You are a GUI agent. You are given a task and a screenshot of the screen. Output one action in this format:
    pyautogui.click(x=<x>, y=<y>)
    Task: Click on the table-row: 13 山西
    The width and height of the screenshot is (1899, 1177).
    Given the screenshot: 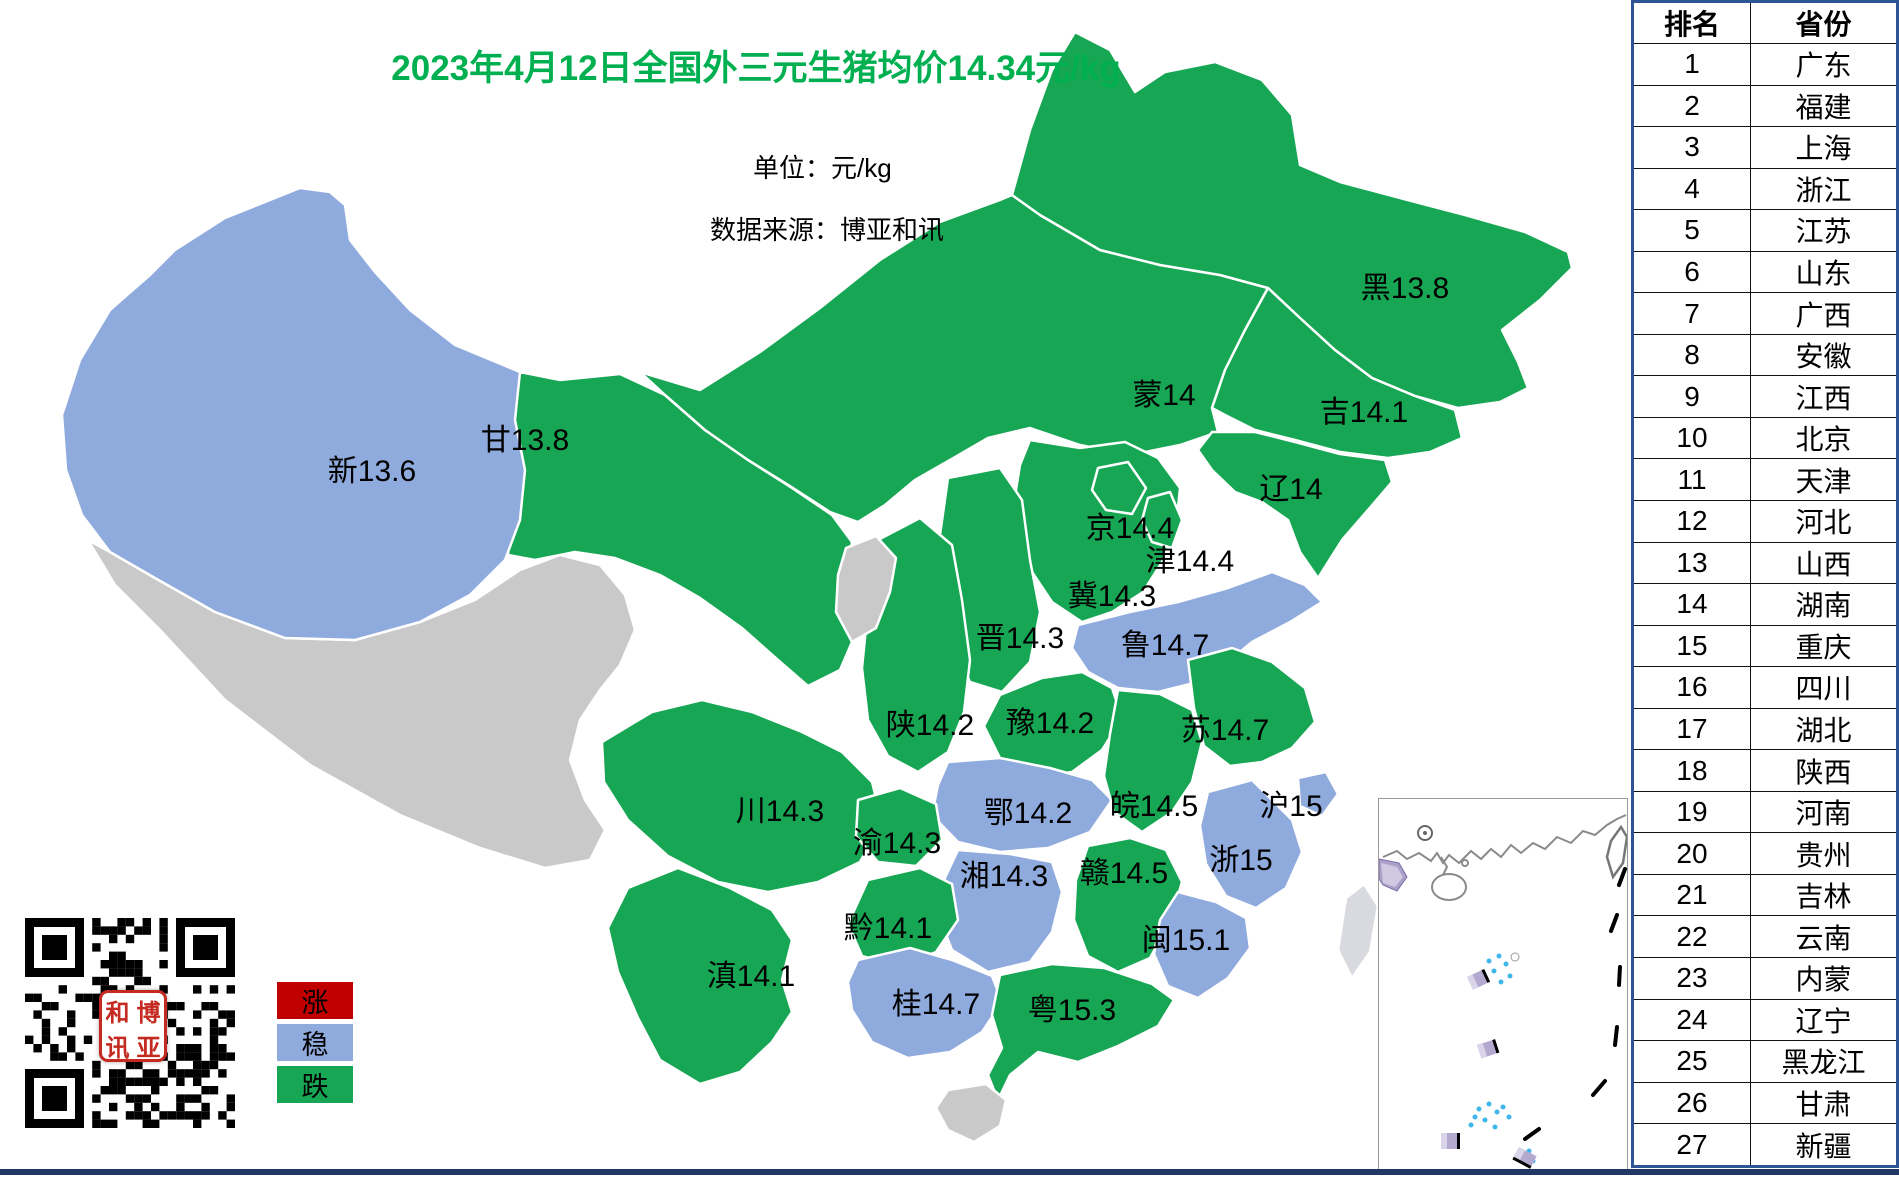 What is the action you would take?
    pyautogui.click(x=1765, y=563)
    